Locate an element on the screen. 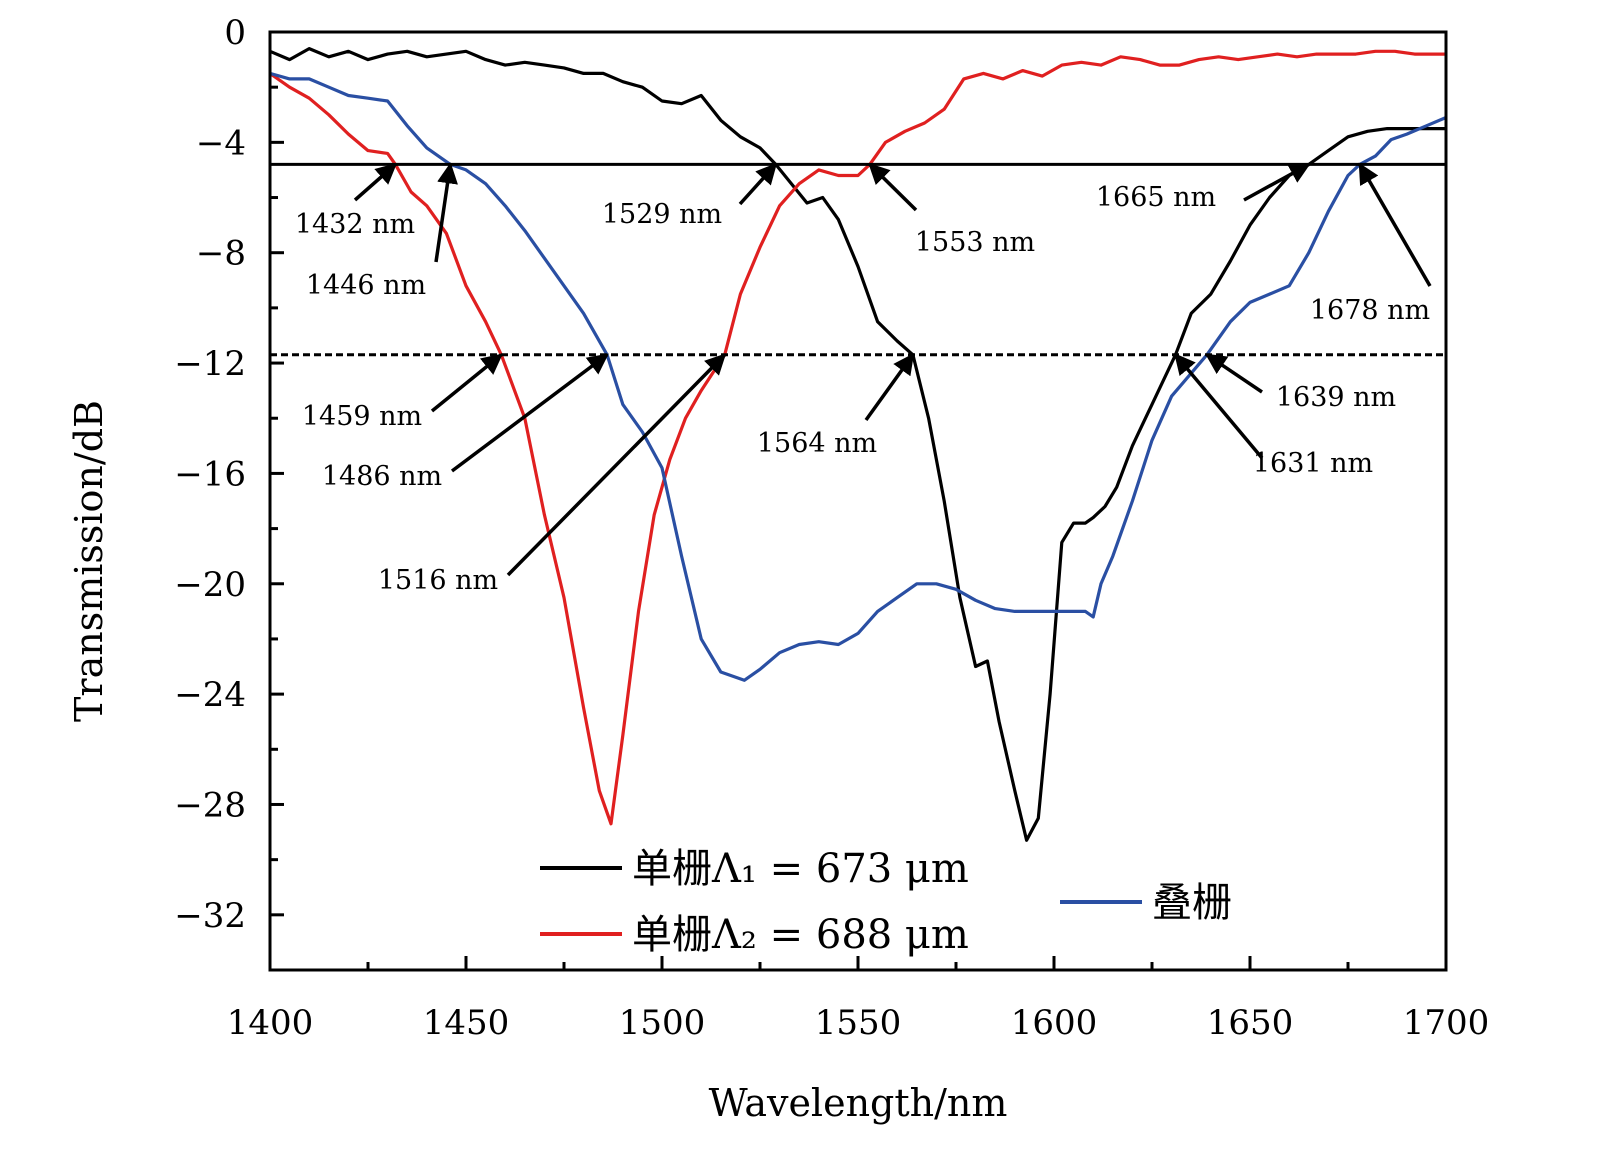 The width and height of the screenshot is (1600, 1160). y-axis-title: Transmission/dB is located at coordinates (89, 561).